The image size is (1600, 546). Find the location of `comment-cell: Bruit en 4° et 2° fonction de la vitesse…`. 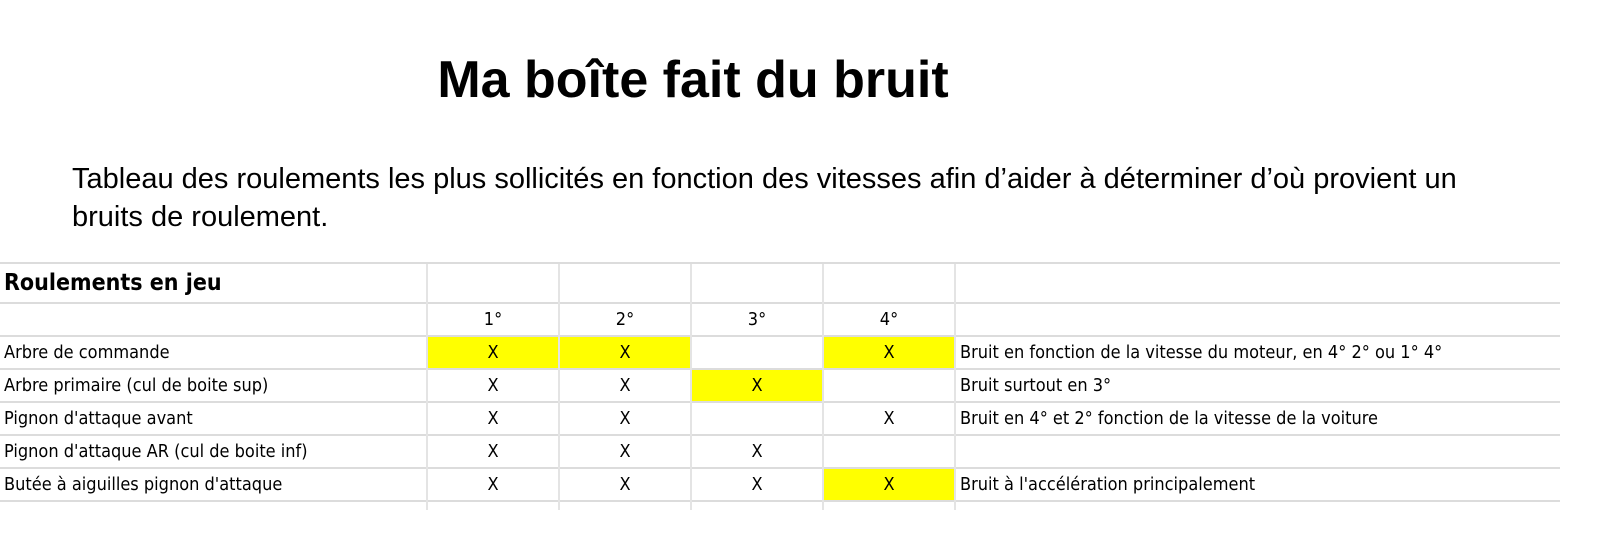

comment-cell: Bruit en 4° et 2° fonction de la vitesse… is located at coordinates (1257, 418).